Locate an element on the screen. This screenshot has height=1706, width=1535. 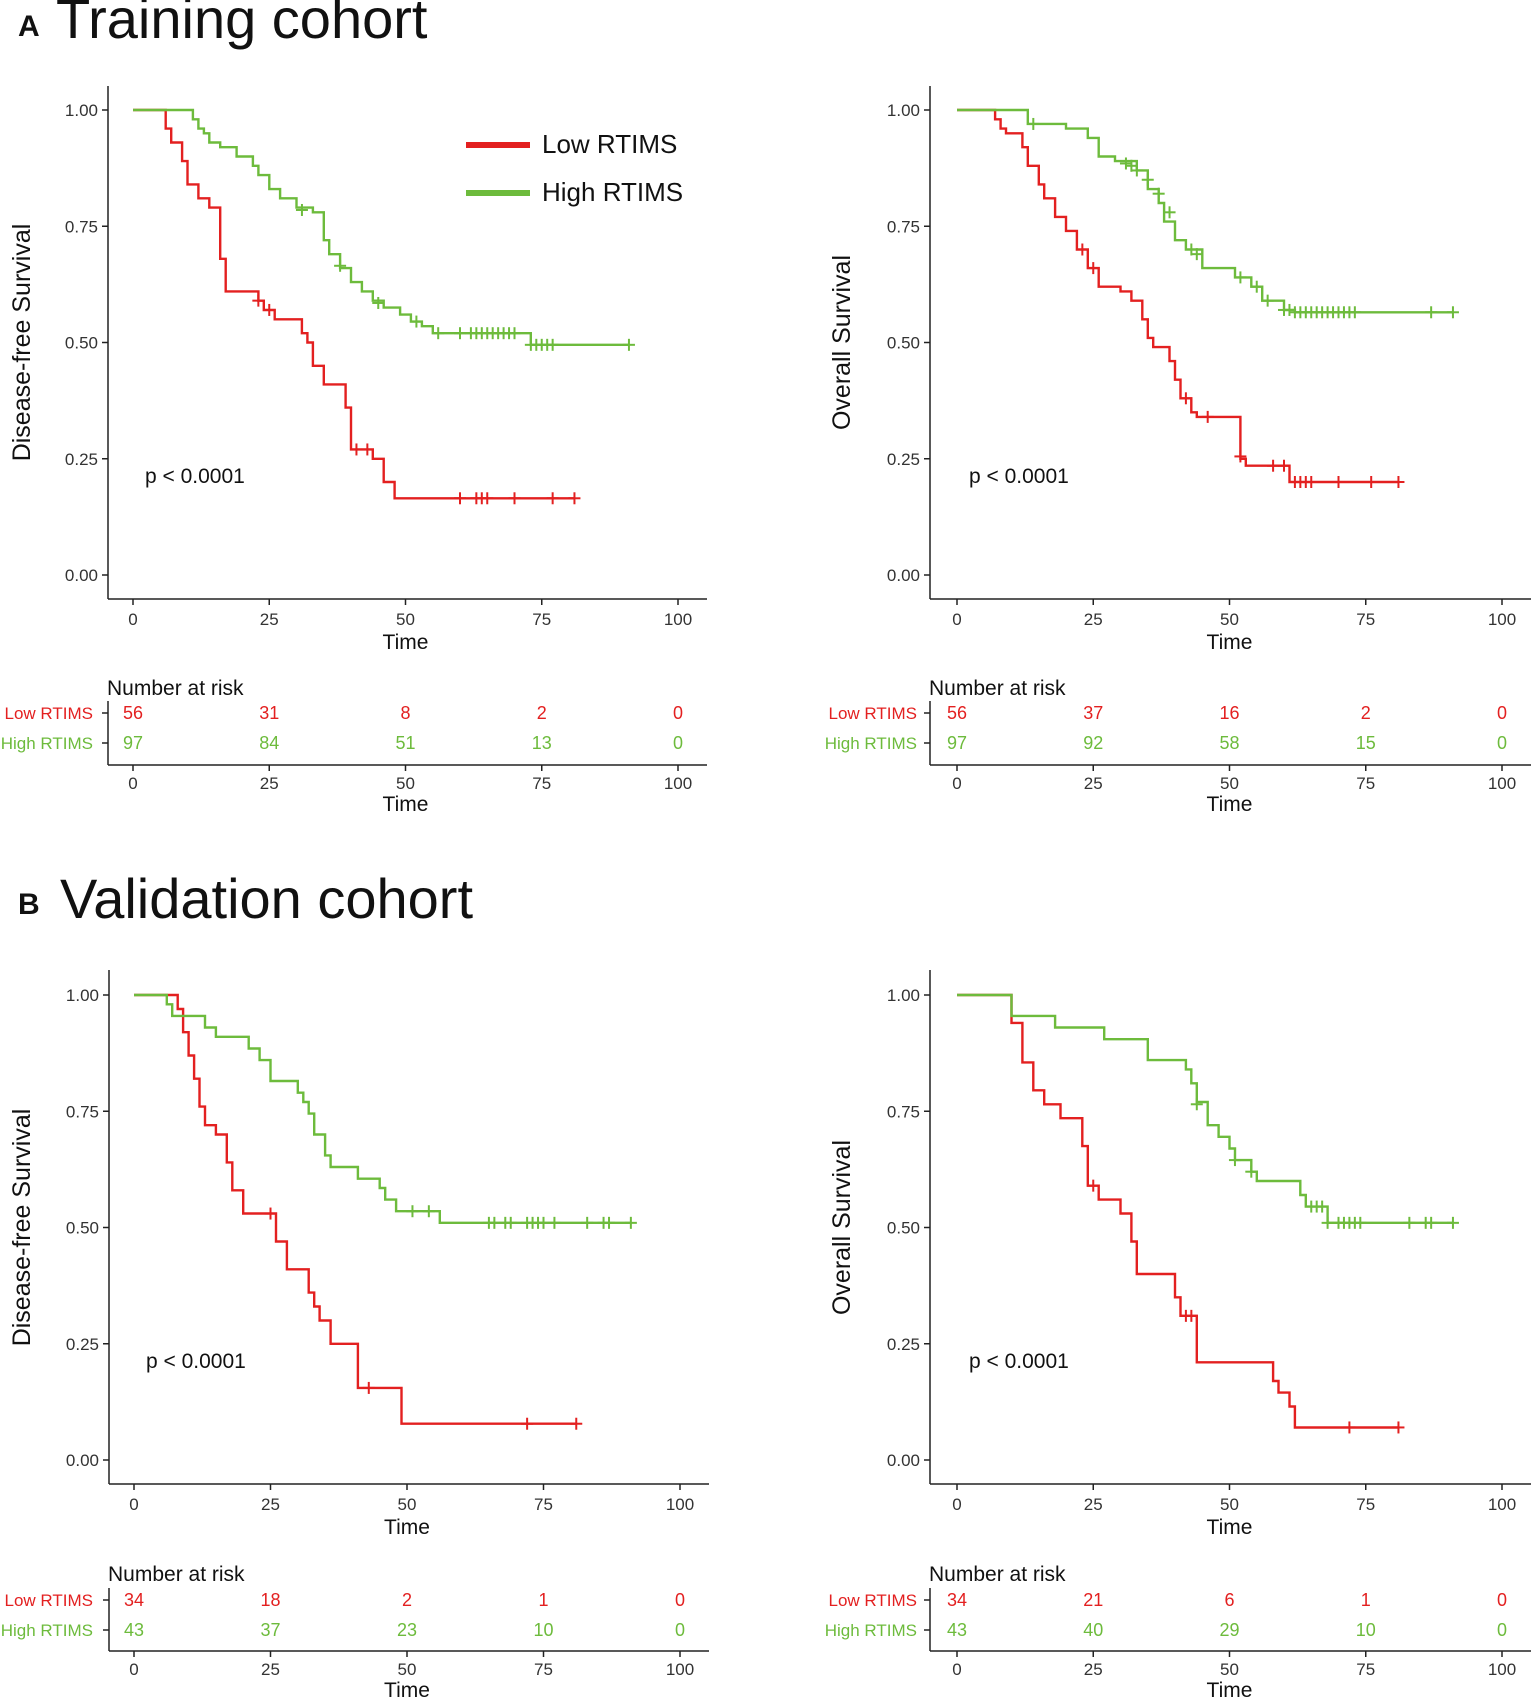
y-tick-label: 0.75 is located at coordinates (82, 1111).